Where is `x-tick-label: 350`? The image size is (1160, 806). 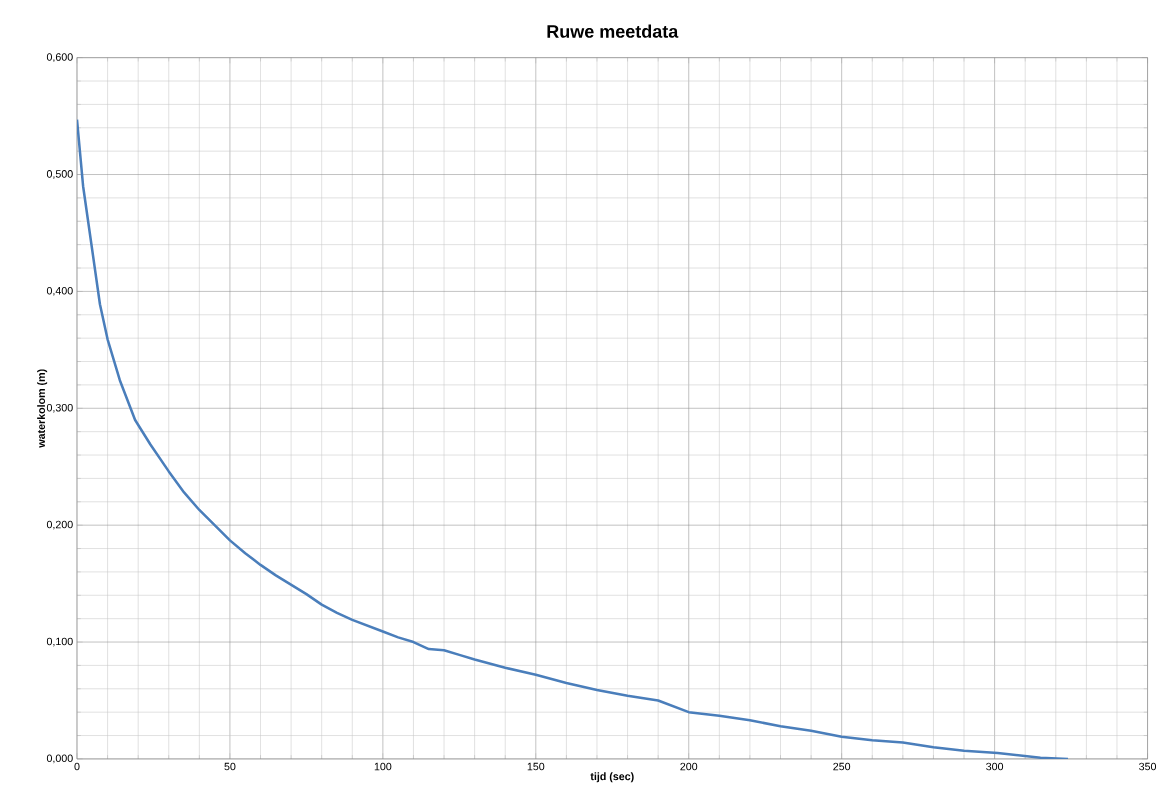 x-tick-label: 350 is located at coordinates (1148, 766).